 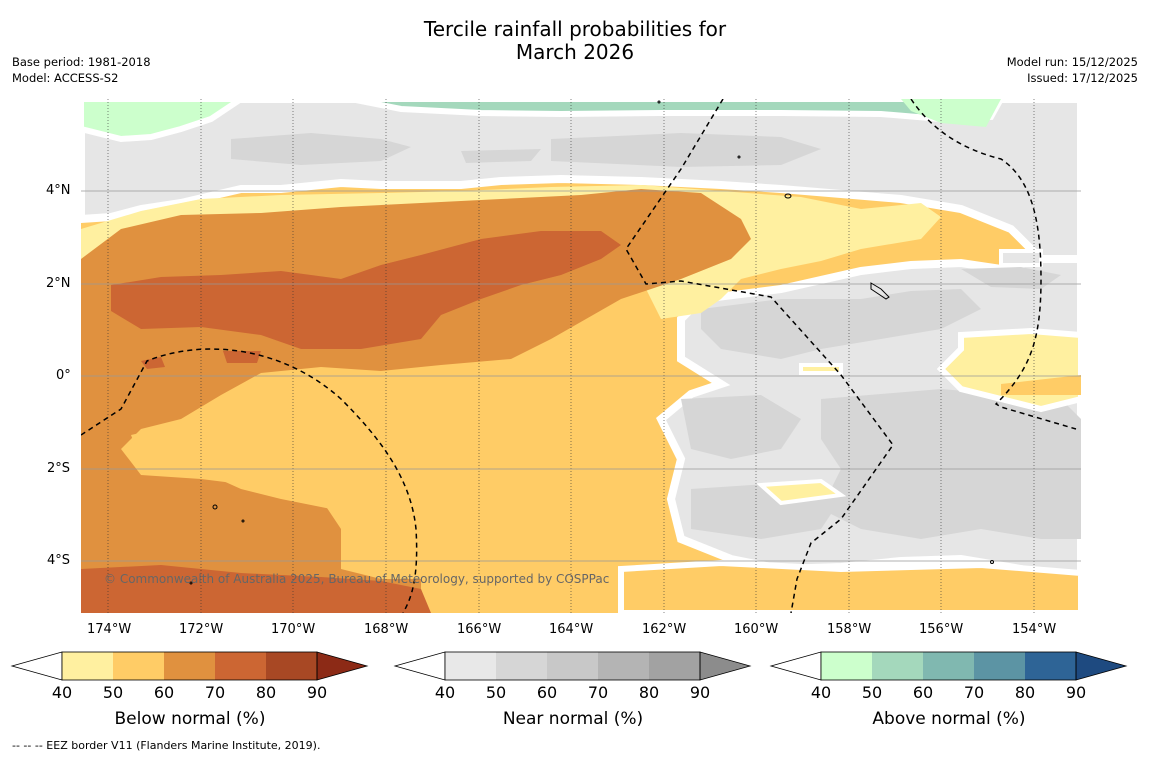 What do you see at coordinates (366, 290) in the screenshot?
I see `below-normal-70-north` at bounding box center [366, 290].